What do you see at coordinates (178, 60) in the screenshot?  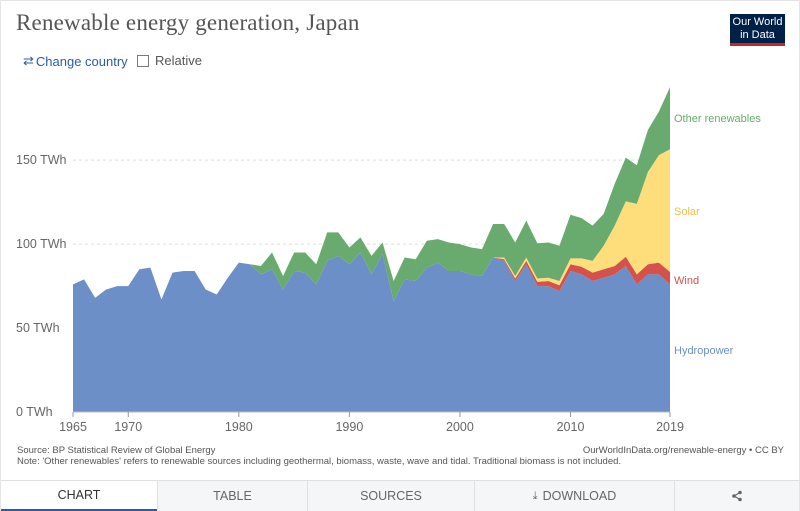 I see `relative-label: Relative` at bounding box center [178, 60].